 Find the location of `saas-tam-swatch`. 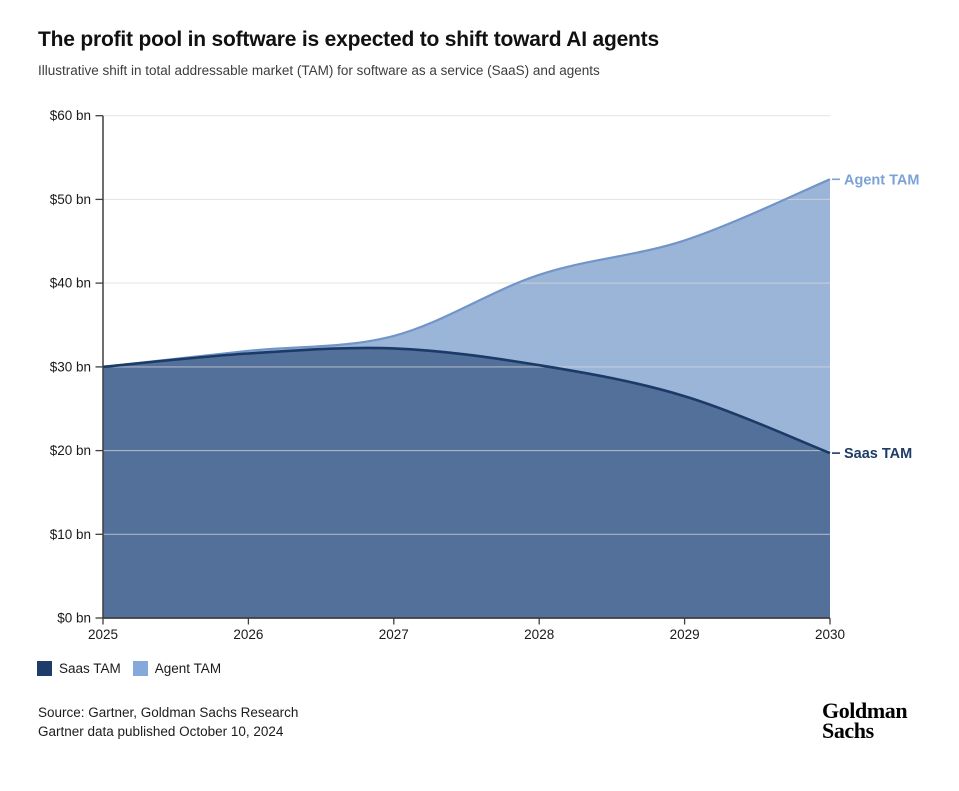

saas-tam-swatch is located at coordinates (44, 668).